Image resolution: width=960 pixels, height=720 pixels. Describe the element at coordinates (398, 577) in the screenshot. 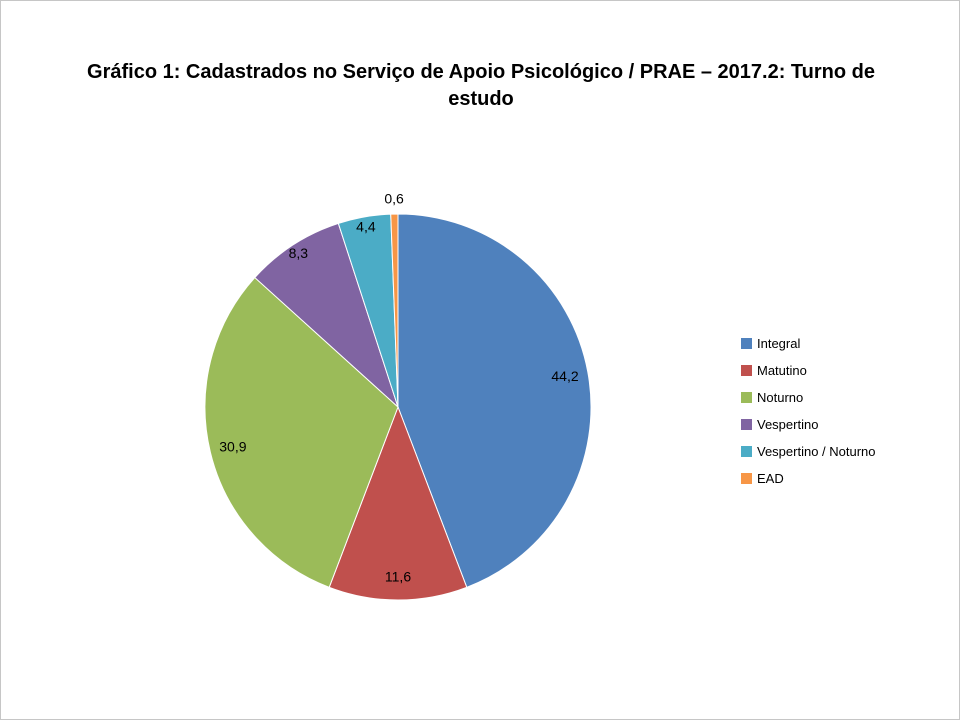

I see `value-label-matutino: 11,6` at that location.